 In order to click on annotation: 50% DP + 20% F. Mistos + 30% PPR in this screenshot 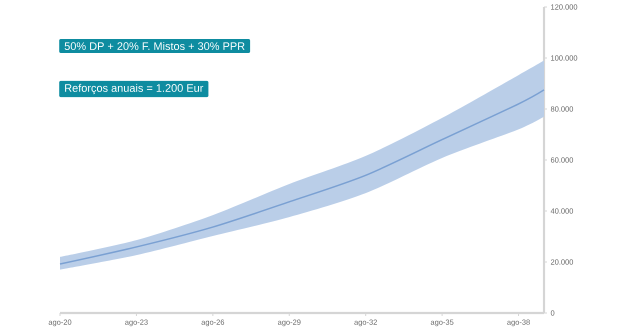, I will do `click(154, 46)`.